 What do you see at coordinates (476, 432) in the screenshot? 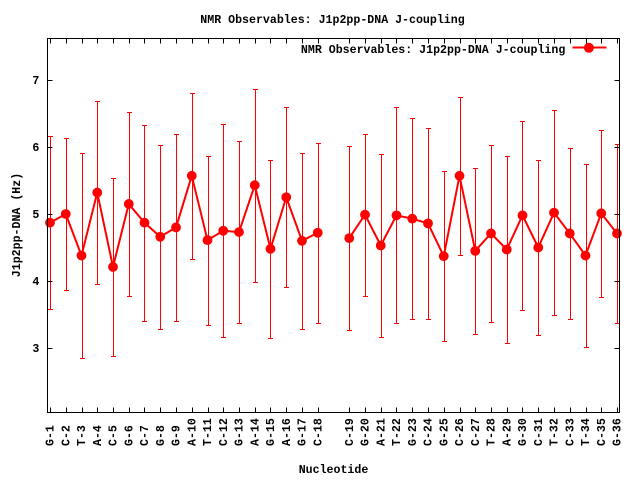
I see `svg-text: C-27` at bounding box center [476, 432].